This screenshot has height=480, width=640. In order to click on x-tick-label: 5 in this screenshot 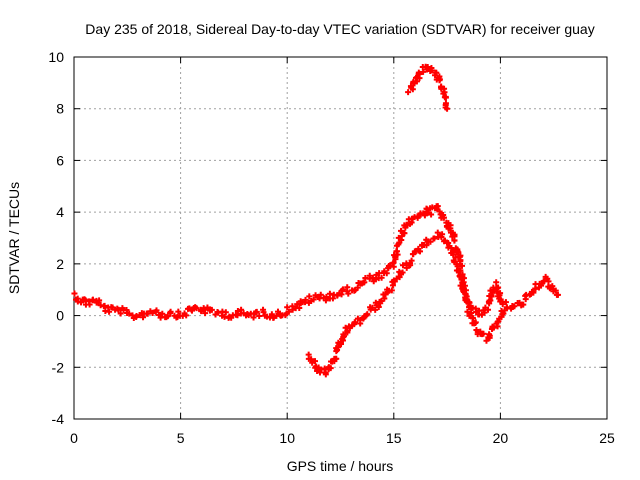, I will do `click(181, 438)`.